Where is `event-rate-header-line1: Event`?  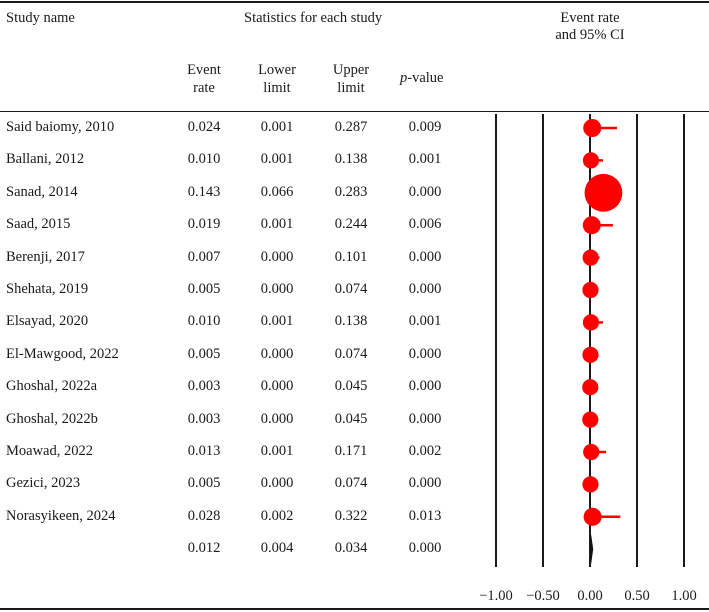
event-rate-header-line1: Event is located at coordinates (204, 70).